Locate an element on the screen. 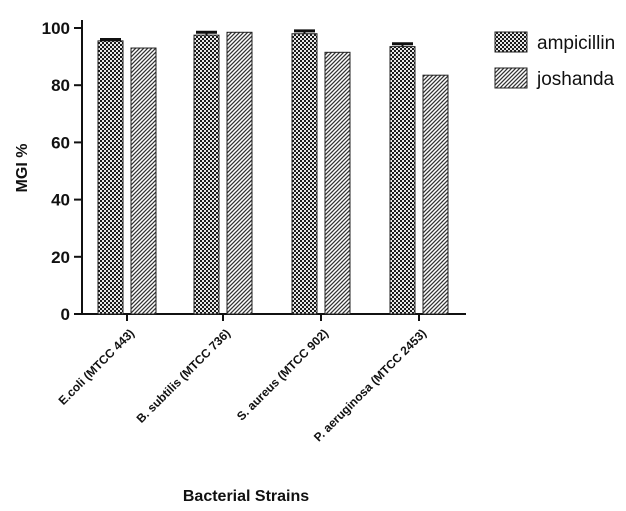 This screenshot has width=626, height=511. y-tick-label: 100 is located at coordinates (56, 28).